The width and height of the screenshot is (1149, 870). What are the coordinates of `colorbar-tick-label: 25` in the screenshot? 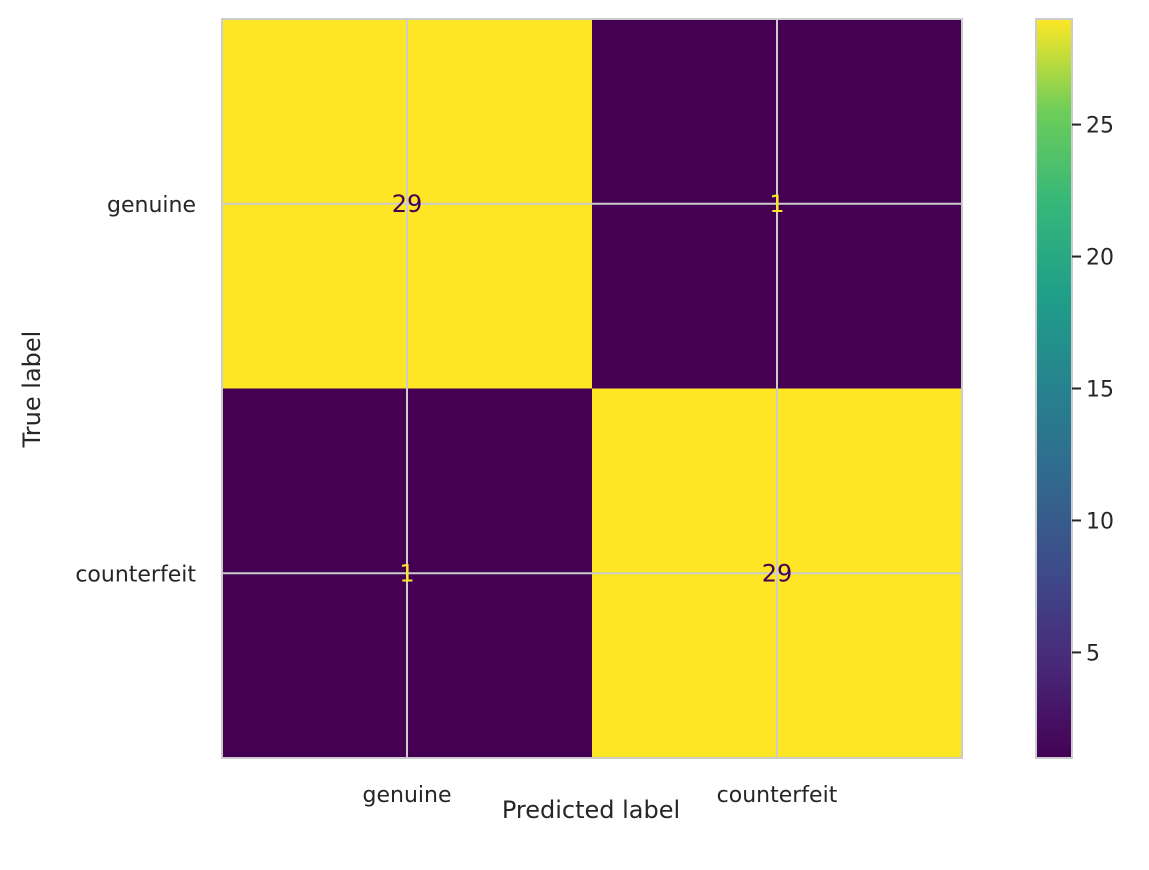 It's located at (1100, 126).